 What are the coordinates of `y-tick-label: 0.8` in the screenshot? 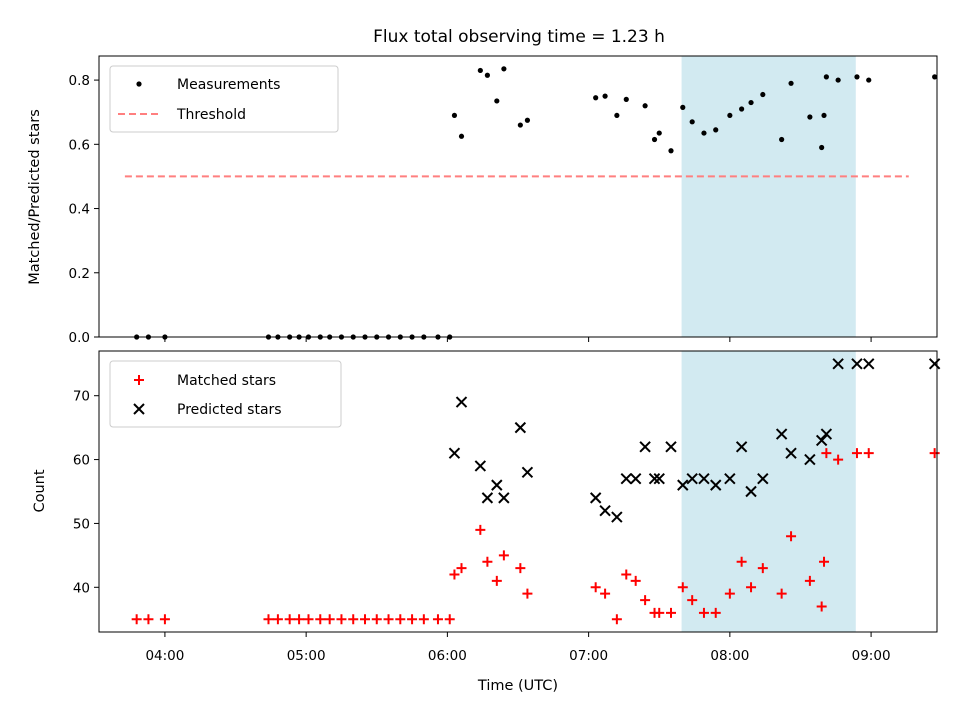 It's located at (79, 81).